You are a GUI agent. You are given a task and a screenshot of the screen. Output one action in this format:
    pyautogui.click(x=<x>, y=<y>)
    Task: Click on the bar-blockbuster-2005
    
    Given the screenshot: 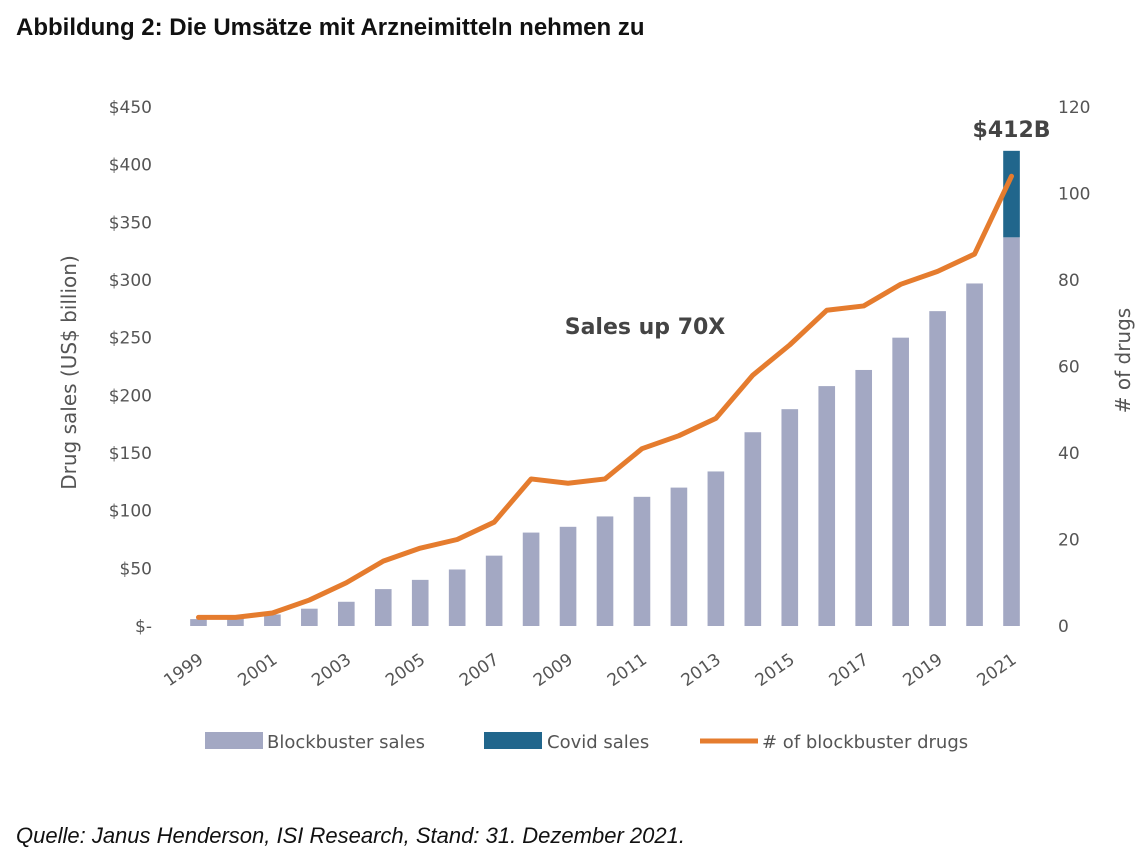 What is the action you would take?
    pyautogui.click(x=420, y=602)
    